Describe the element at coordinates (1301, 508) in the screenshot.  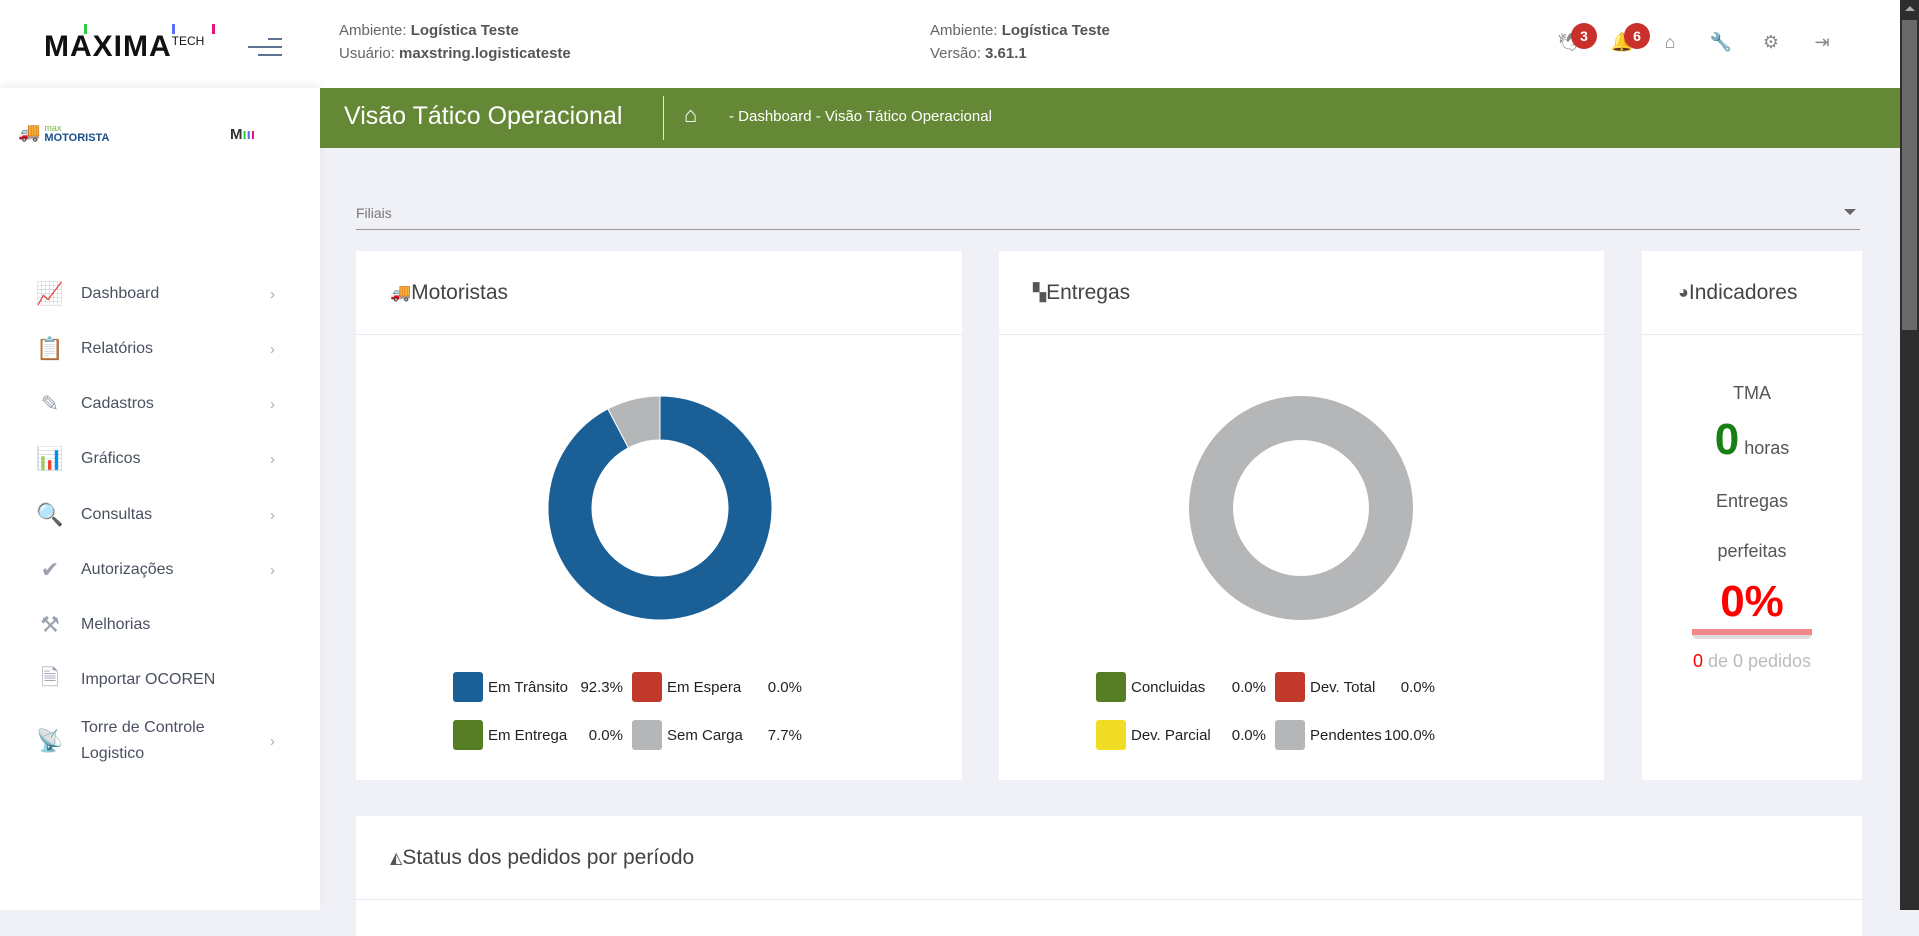
I see `donut-slice-pendentes` at that location.